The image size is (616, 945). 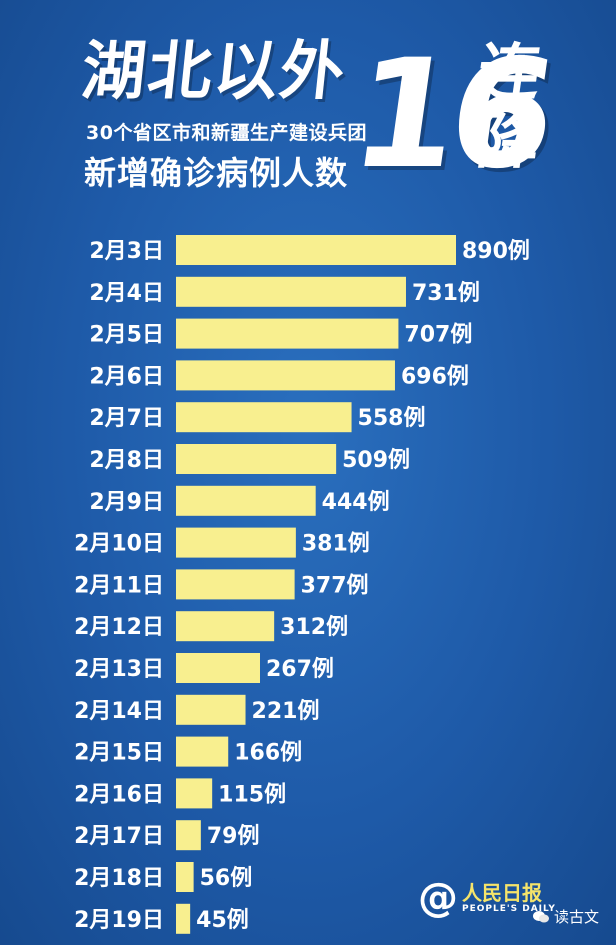 What do you see at coordinates (252, 794) in the screenshot?
I see `value-label: 115例` at bounding box center [252, 794].